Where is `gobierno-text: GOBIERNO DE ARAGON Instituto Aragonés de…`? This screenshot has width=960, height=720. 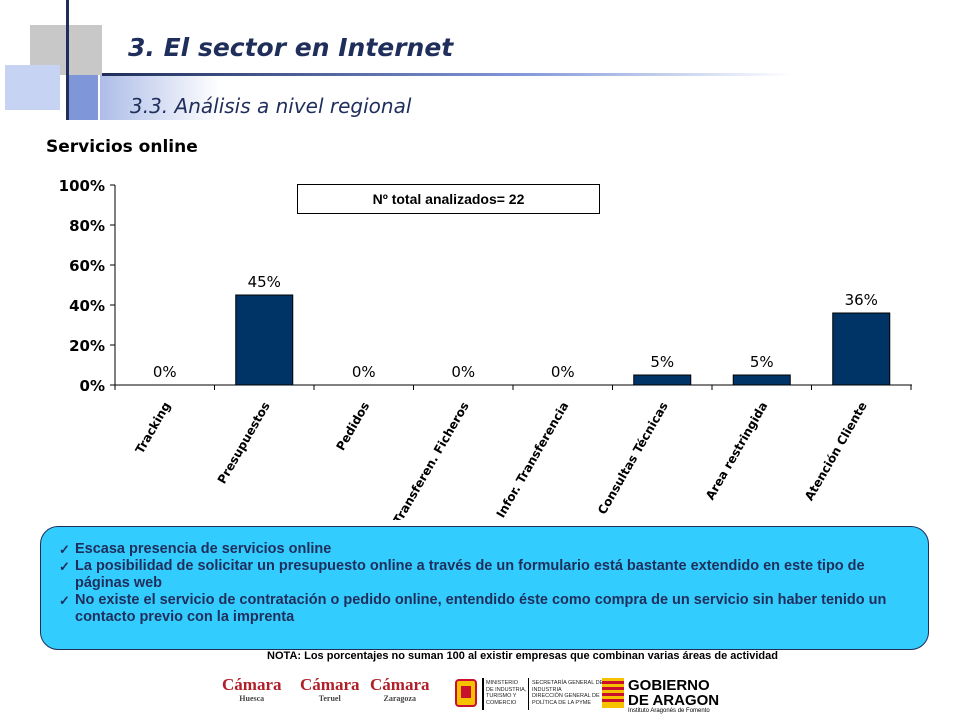
gobierno-text: GOBIERNO DE ARAGON Instituto Aragonés de… is located at coordinates (673, 696).